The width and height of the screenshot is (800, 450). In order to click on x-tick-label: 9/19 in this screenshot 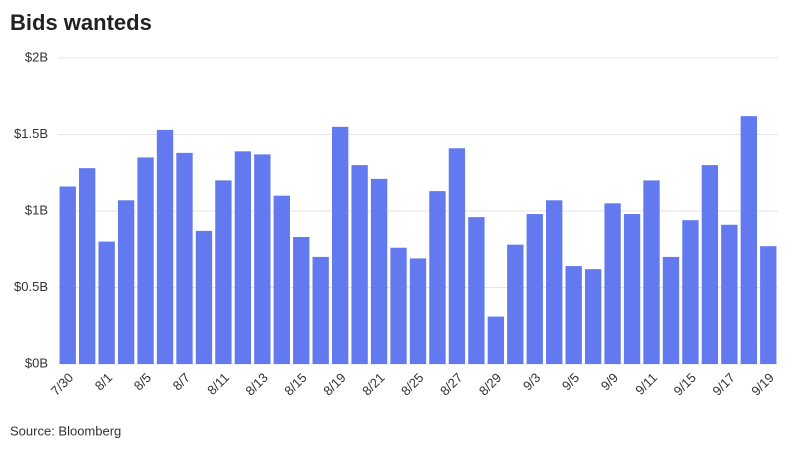, I will do `click(762, 384)`.